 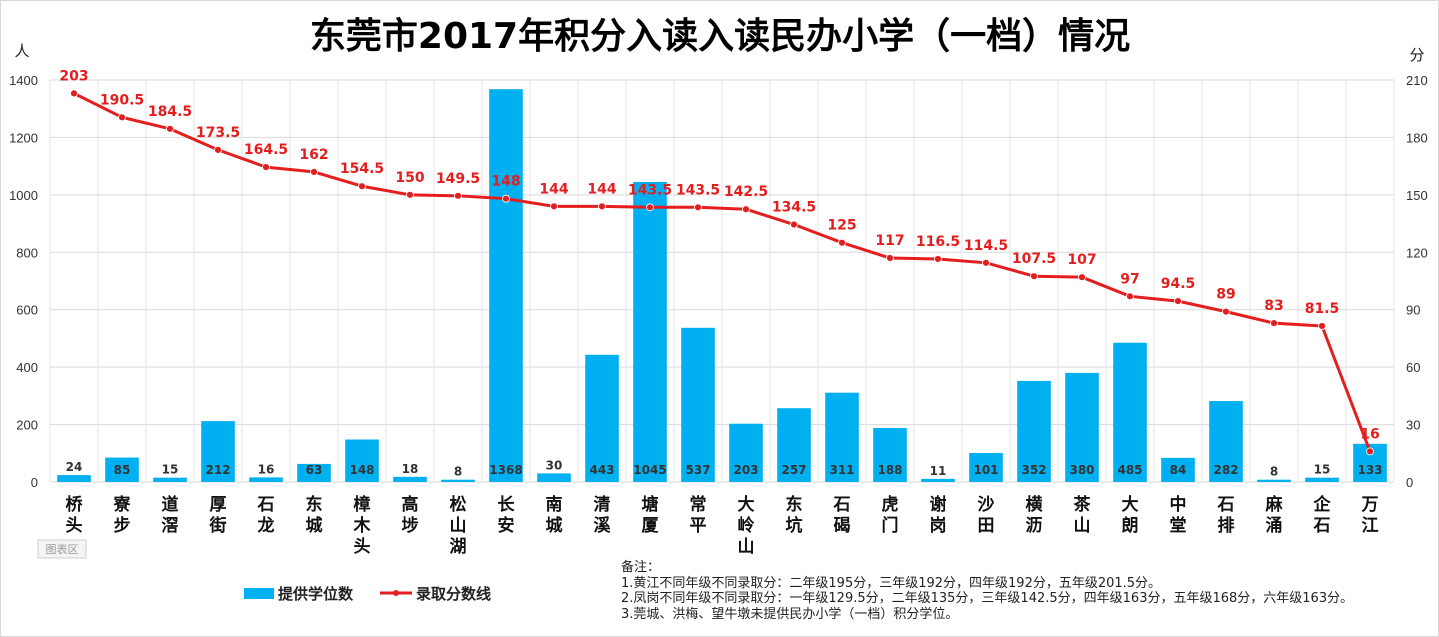 I want to click on line-data-label: 134.5, so click(x=794, y=208).